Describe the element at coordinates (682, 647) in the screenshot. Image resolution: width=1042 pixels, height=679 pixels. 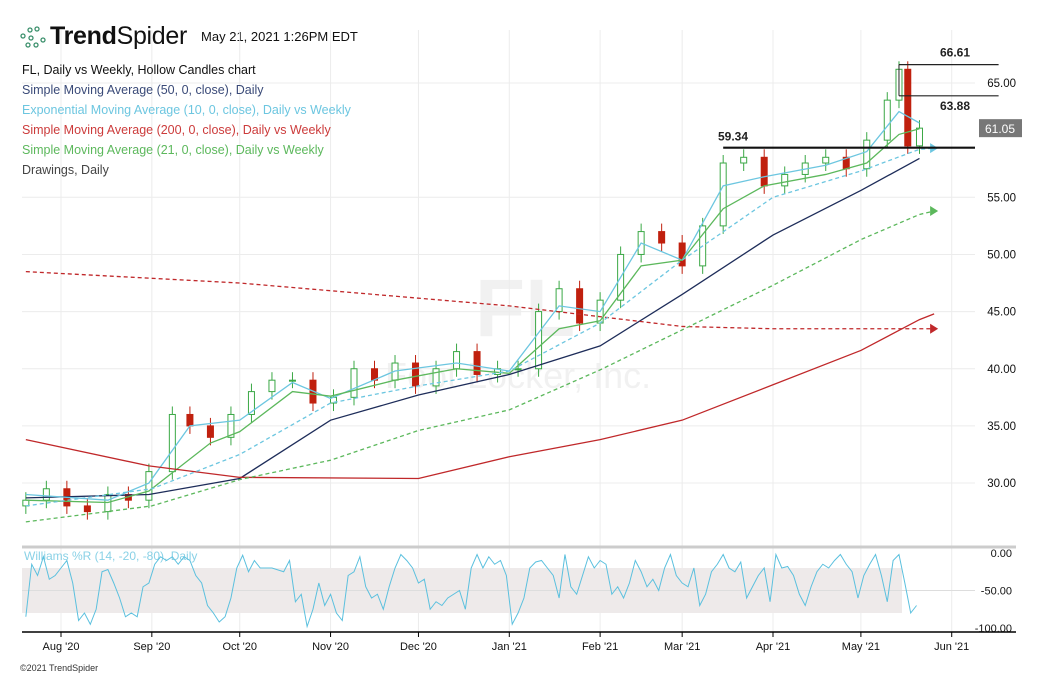
I see `x-tick-label: Mar '21` at that location.